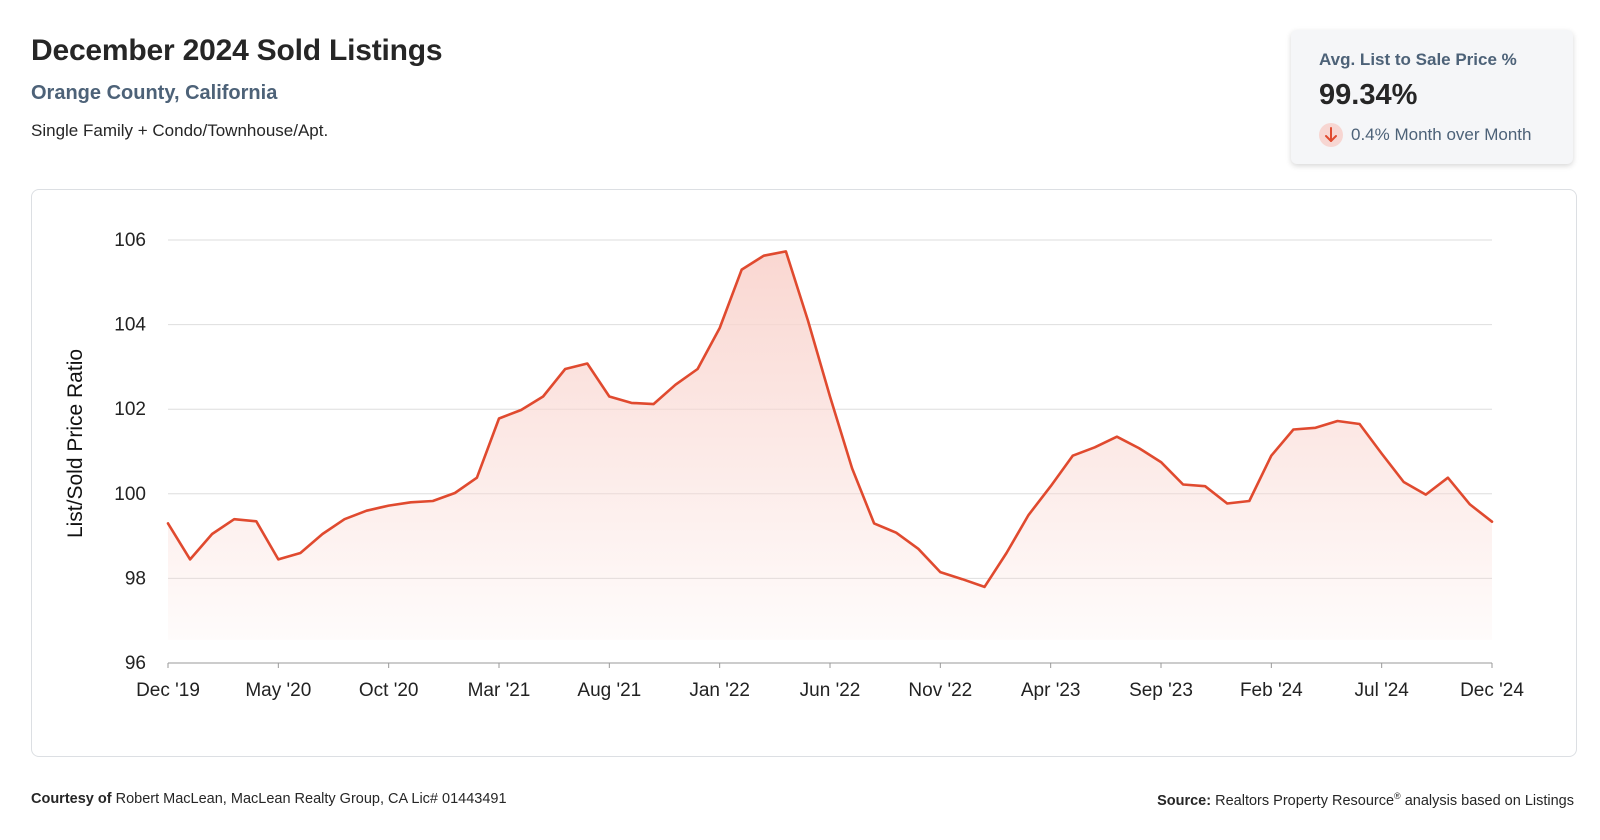 The height and width of the screenshot is (840, 1600). I want to click on source-label: Source:, so click(1184, 800).